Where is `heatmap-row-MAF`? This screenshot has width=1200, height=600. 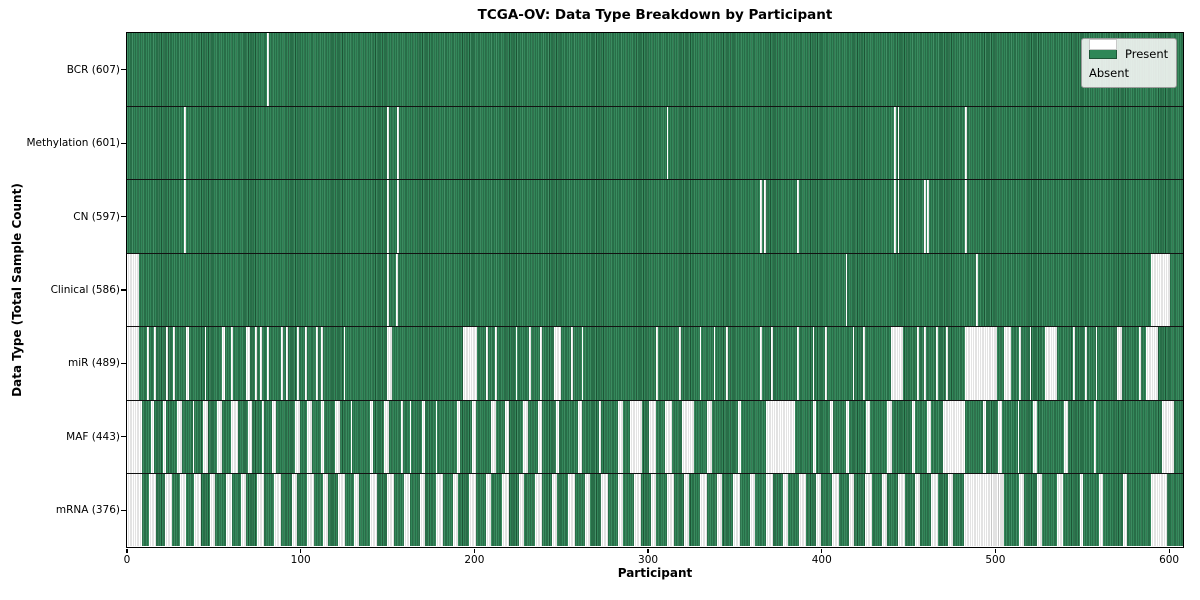 heatmap-row-MAF is located at coordinates (654, 436).